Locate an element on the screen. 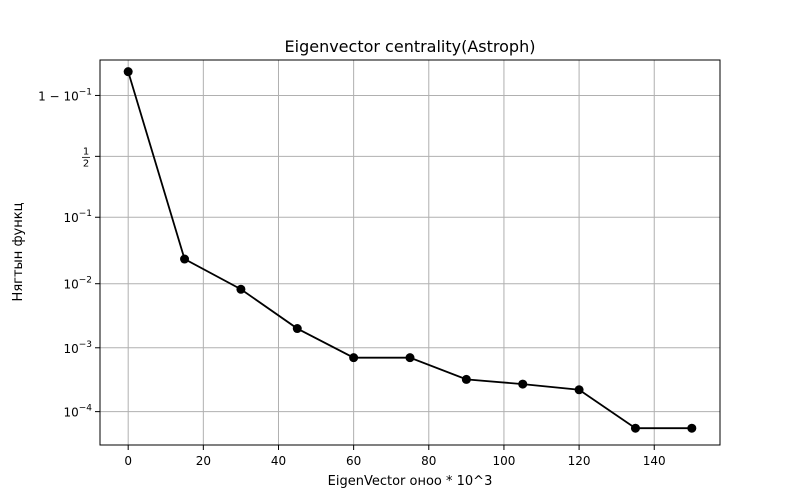 The height and width of the screenshot is (500, 800). y-tick-label: 10⁻² is located at coordinates (77, 284).